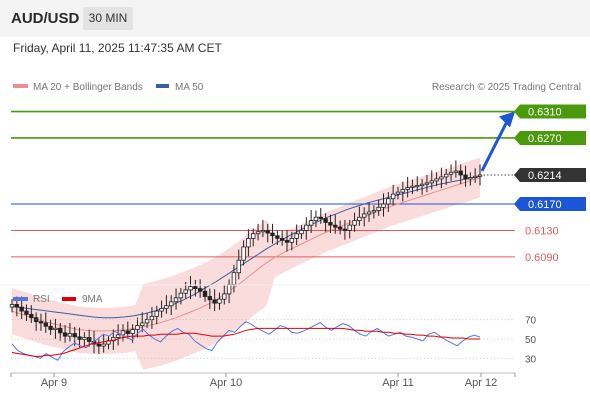 This screenshot has height=400, width=590. I want to click on rsi-tick-70: 70, so click(531, 321).